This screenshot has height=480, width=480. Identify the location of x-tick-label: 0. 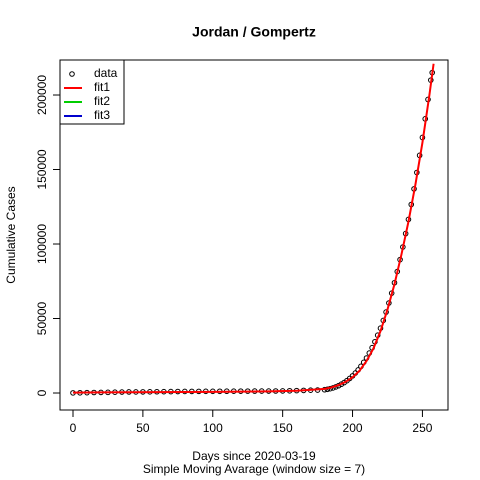
(73, 428).